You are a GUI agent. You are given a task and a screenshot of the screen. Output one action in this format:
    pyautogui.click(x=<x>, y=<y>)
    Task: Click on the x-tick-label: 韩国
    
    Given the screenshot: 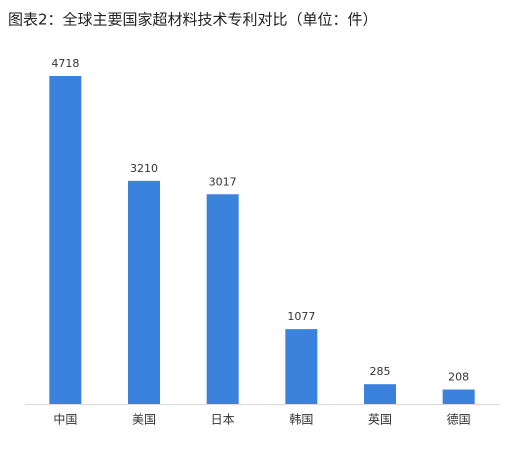 What is the action you would take?
    pyautogui.click(x=301, y=419)
    